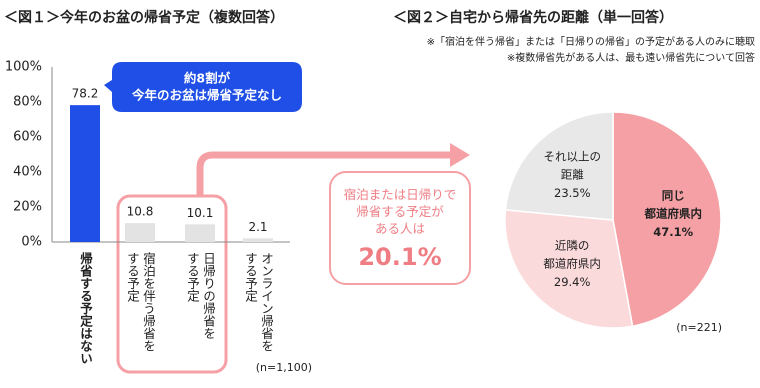 Image resolution: width=760 pixels, height=388 pixels. What do you see at coordinates (399, 257) in the screenshot?
I see `summary-value: 20.1%` at bounding box center [399, 257].